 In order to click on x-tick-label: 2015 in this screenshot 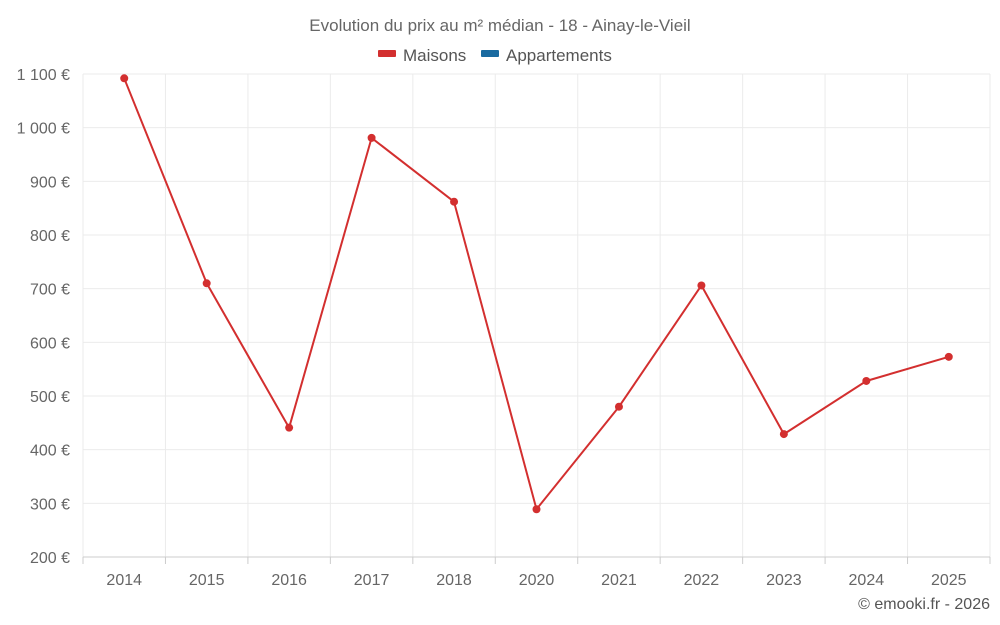, I will do `click(207, 580)`.